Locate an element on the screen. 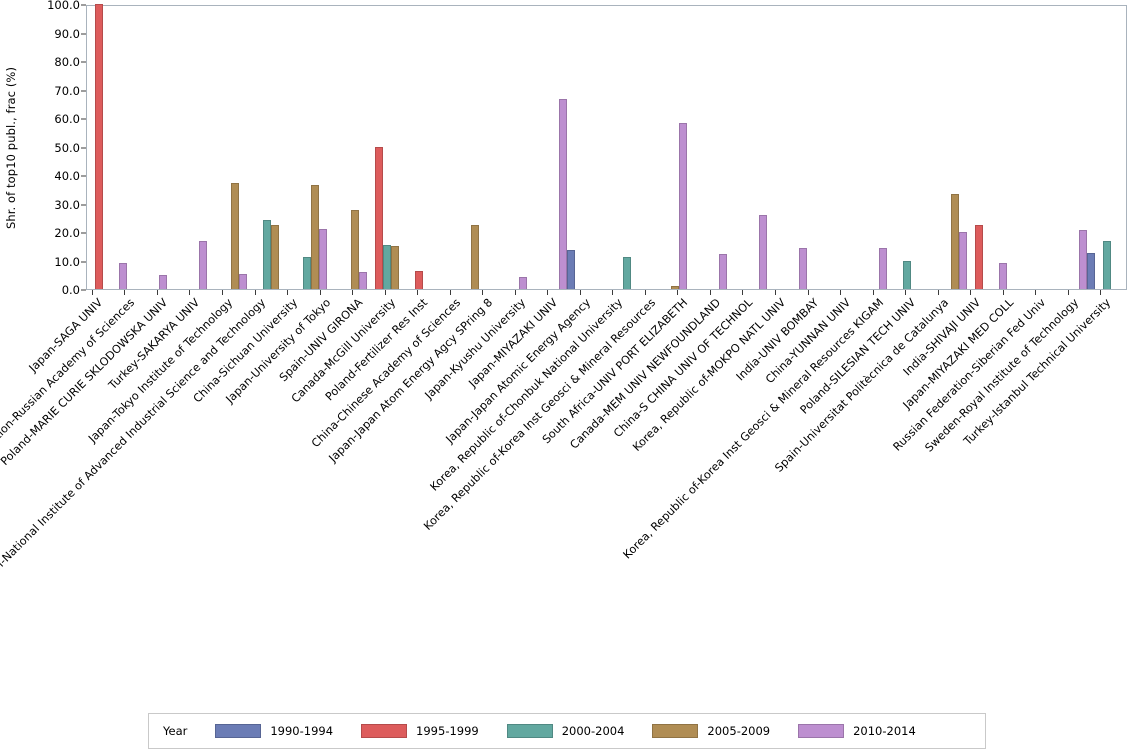 This screenshot has width=1134, height=756. legend-label: 2000-2004 is located at coordinates (593, 731).